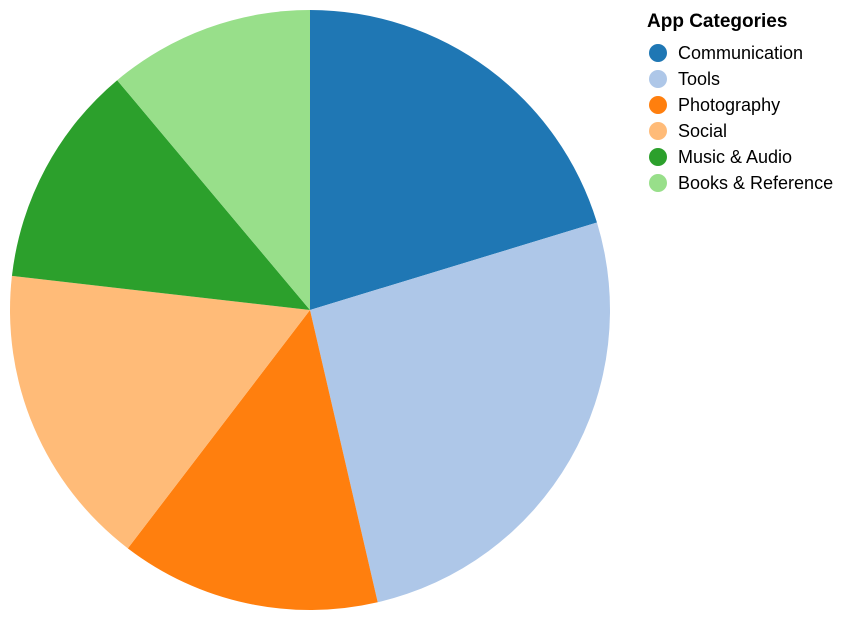 This screenshot has width=862, height=620. I want to click on legend-item-photography: Photography, so click(714, 105).